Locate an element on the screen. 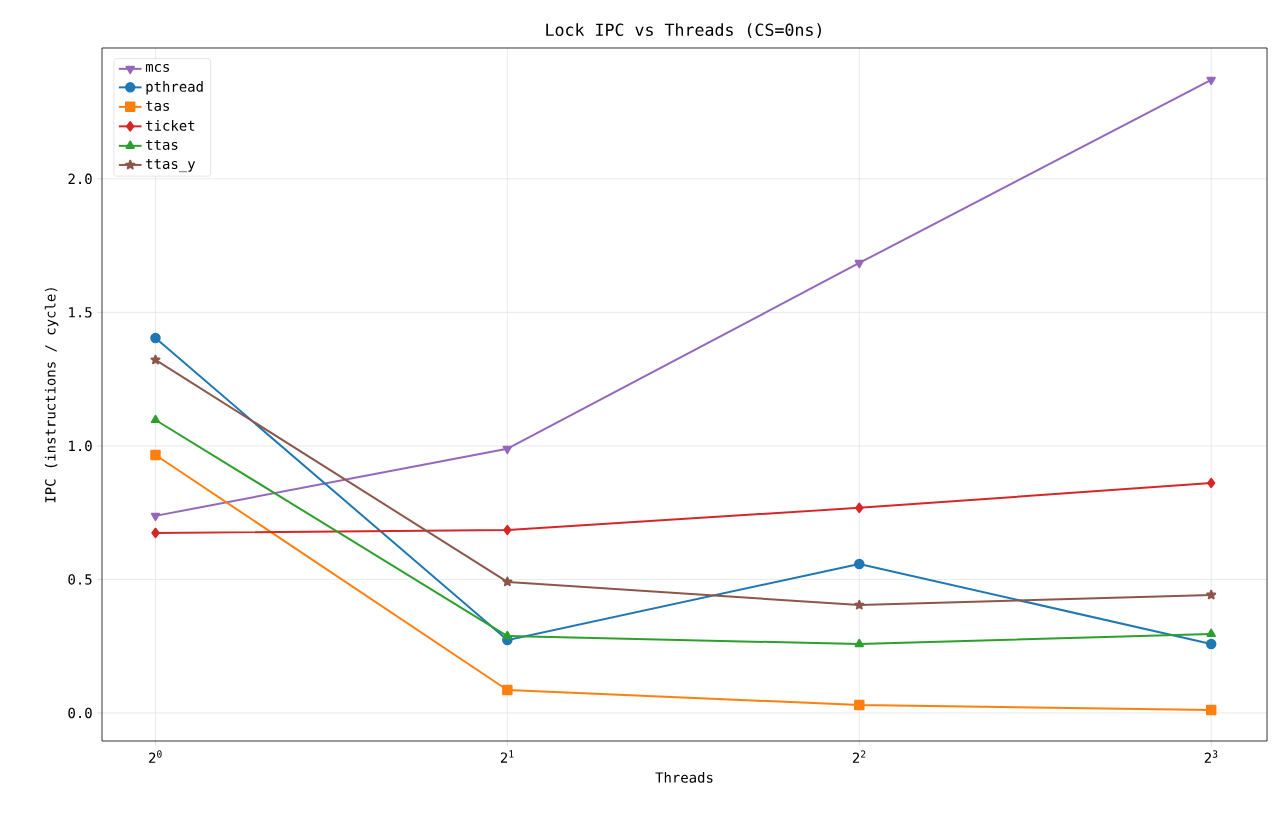 This screenshot has width=1279, height=828. legend-label: ttas is located at coordinates (162, 144).